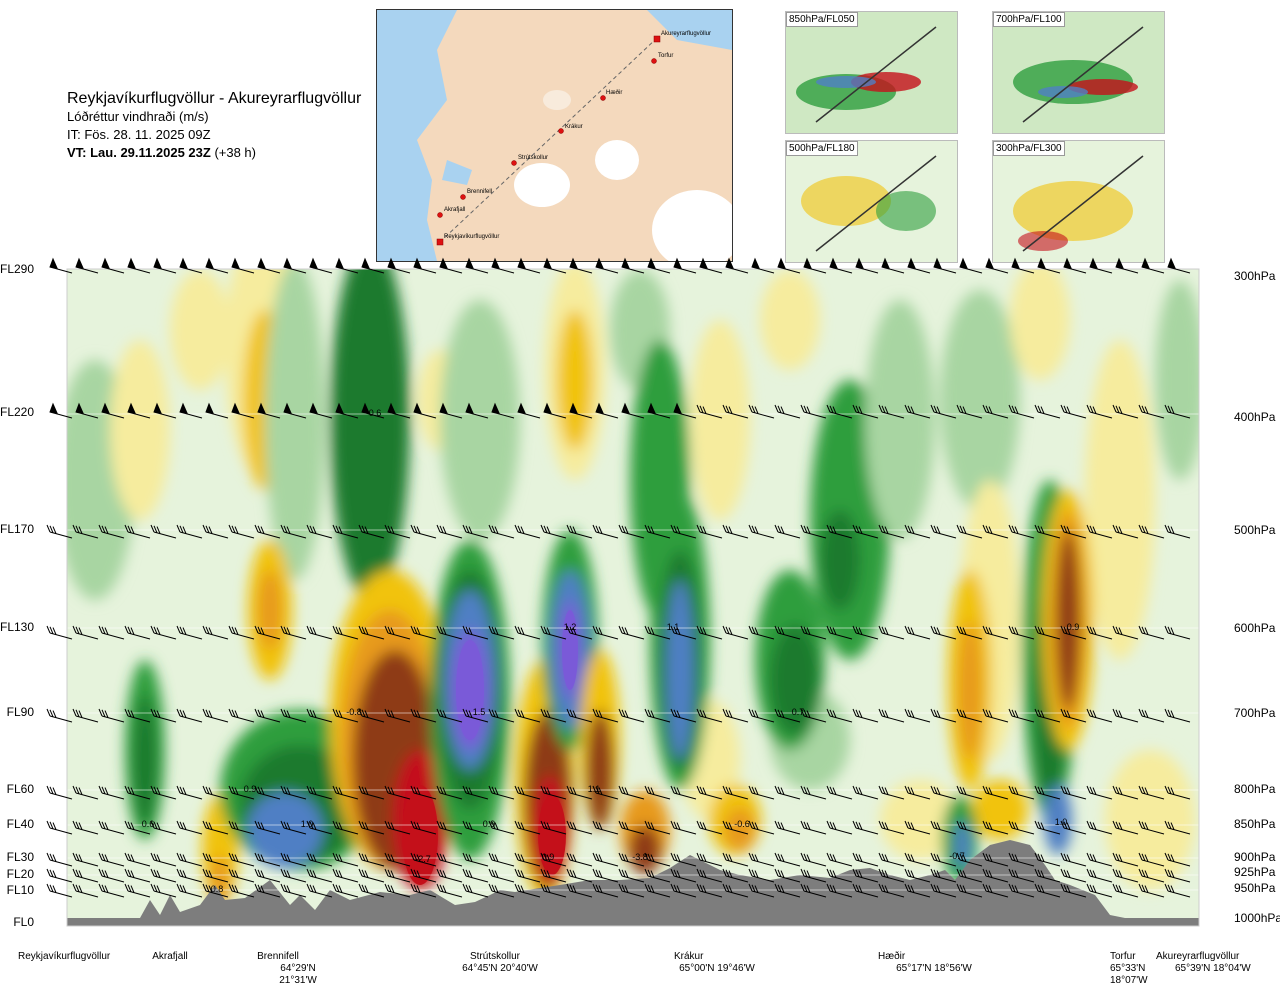 The height and width of the screenshot is (987, 1280). Describe the element at coordinates (871, 201) in the screenshot. I see `mini-map-500: 500hPa/FL180` at that location.